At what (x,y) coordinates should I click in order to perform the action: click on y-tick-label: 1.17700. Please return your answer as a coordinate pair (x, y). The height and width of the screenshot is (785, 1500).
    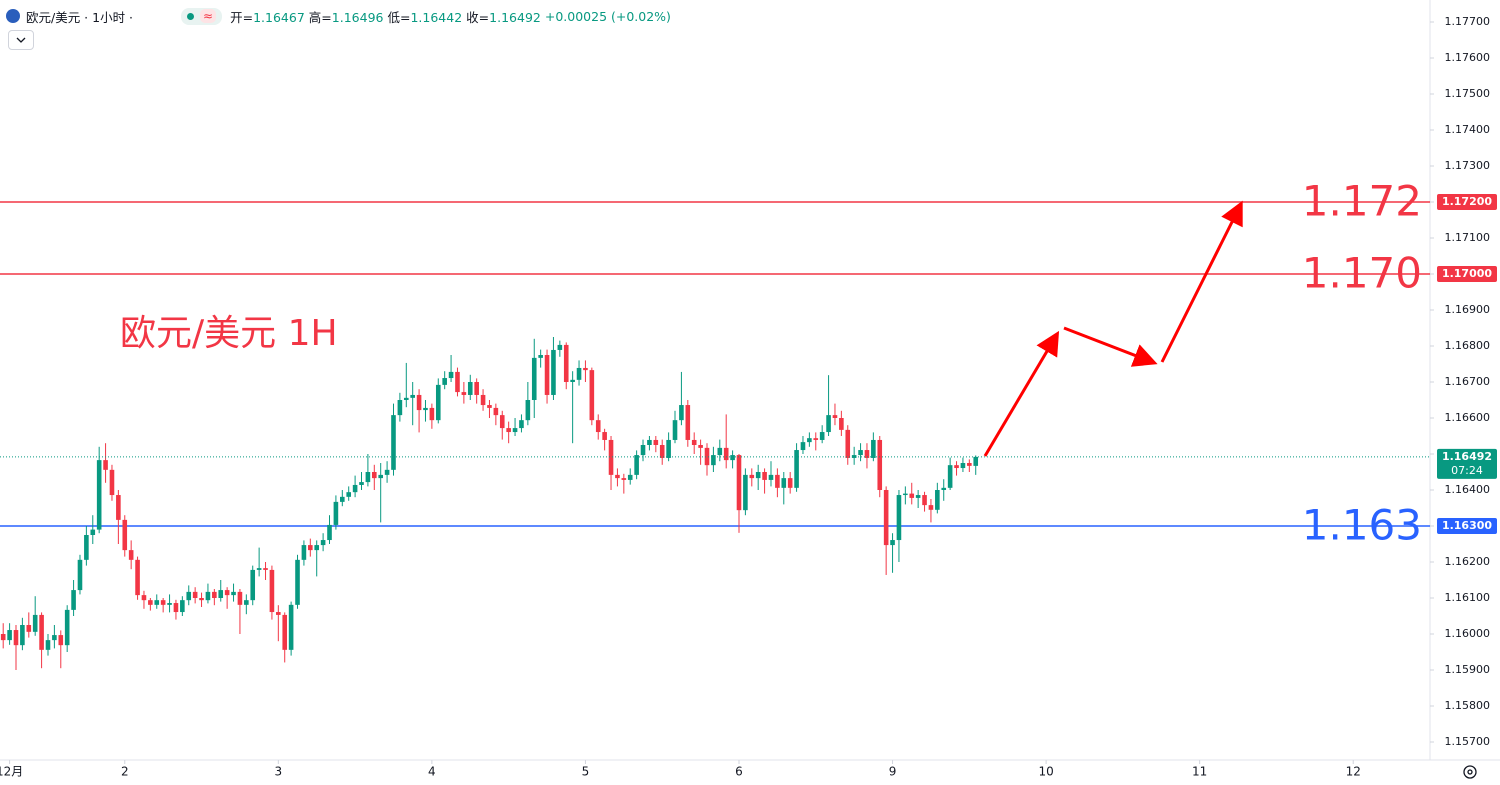
    Looking at the image, I should click on (1468, 21).